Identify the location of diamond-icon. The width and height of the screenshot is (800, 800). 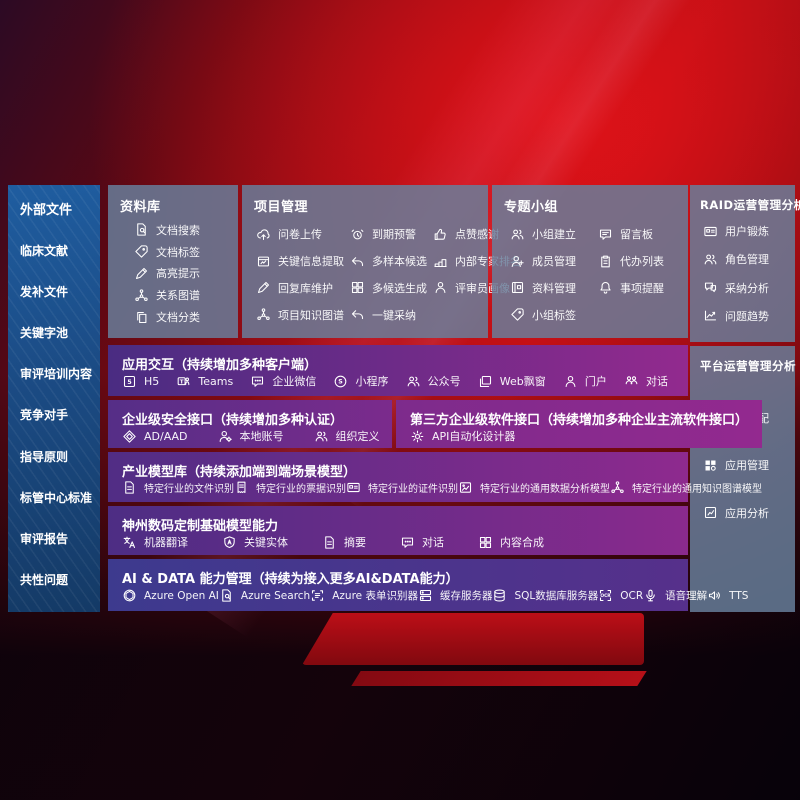
(129, 436).